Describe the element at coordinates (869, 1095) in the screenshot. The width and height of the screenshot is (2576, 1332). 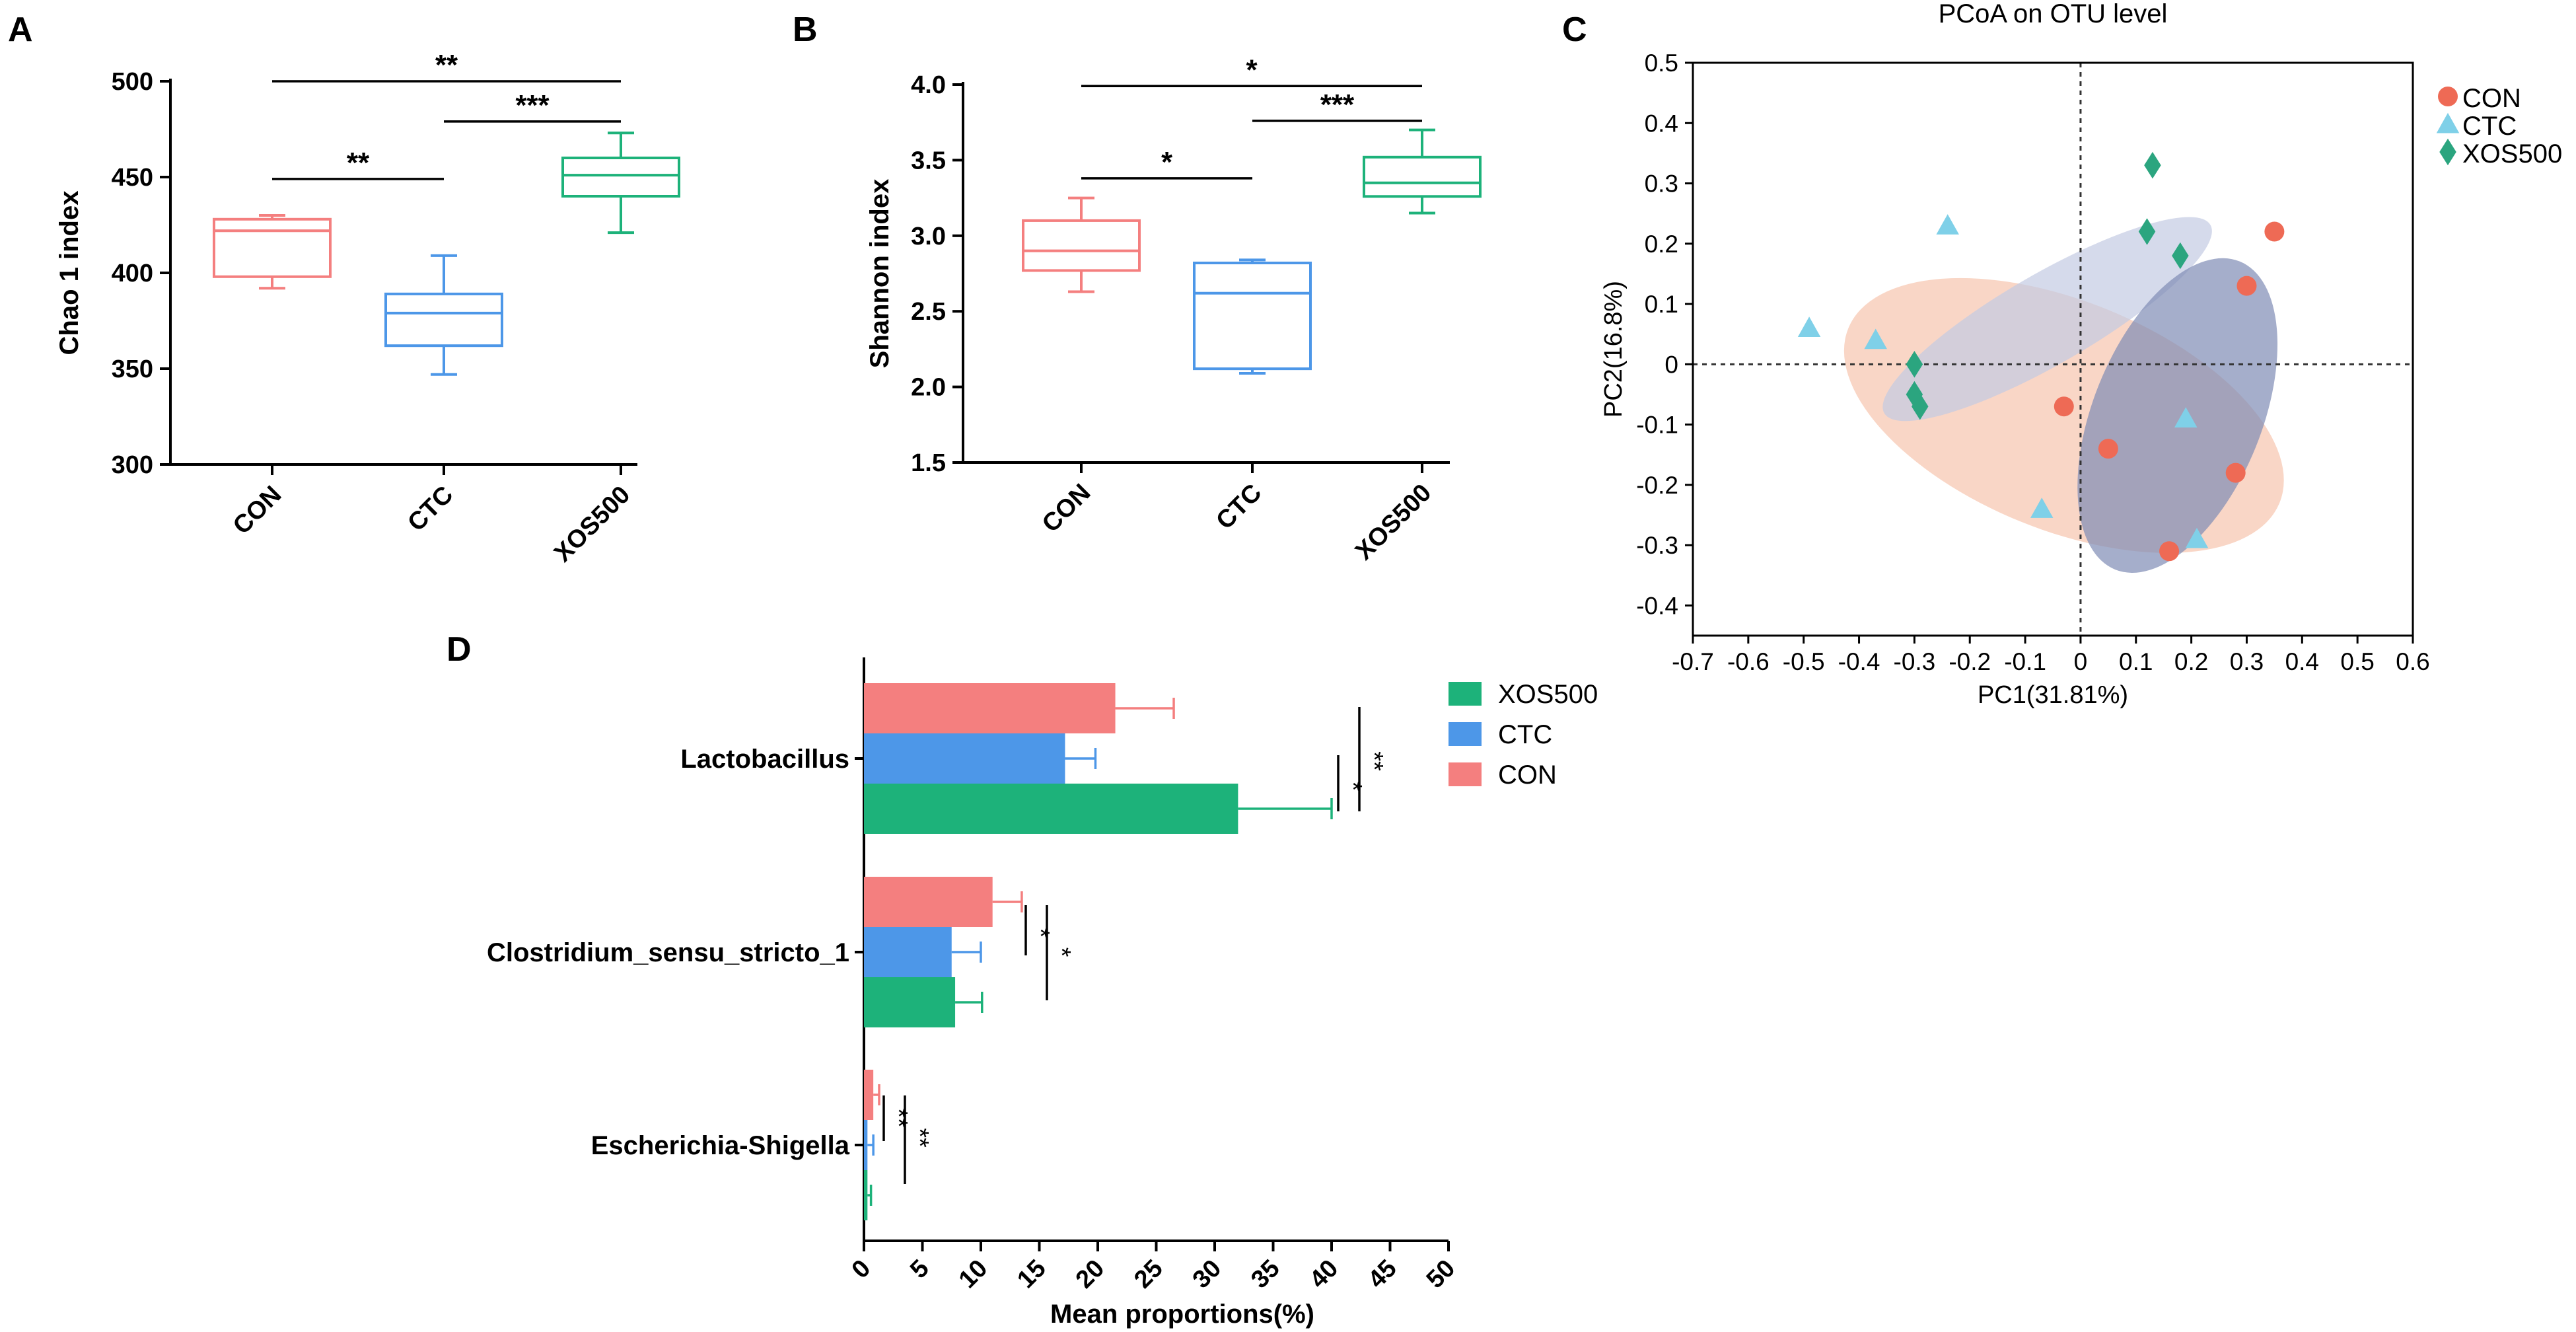
I see `bar-con` at that location.